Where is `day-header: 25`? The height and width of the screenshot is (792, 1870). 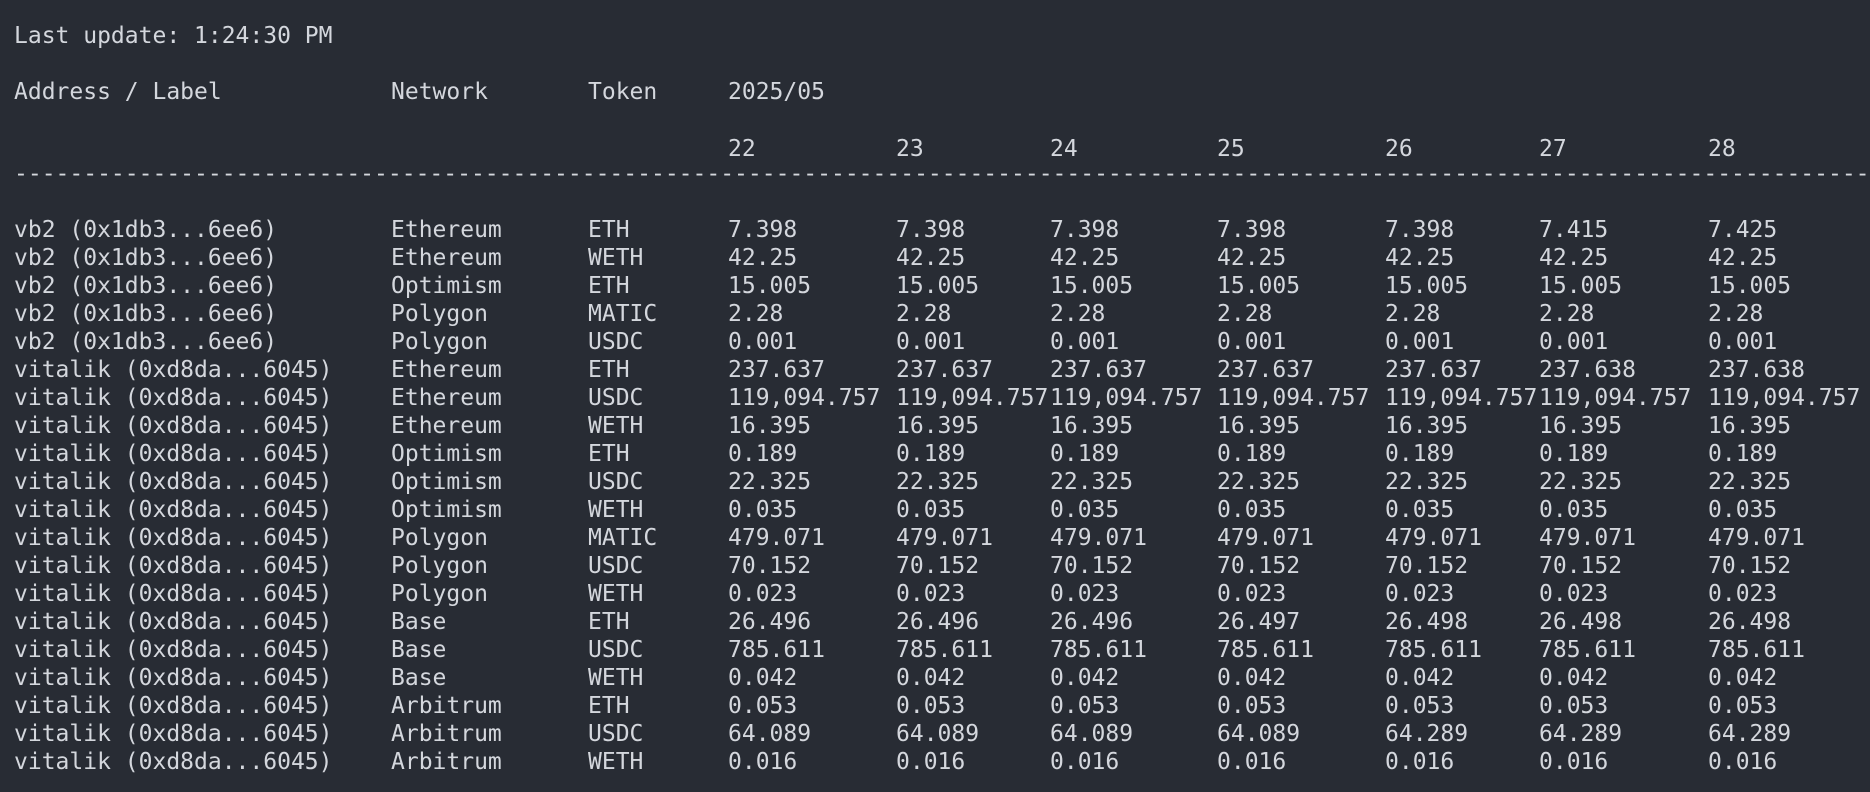
day-header: 25 is located at coordinates (1231, 149).